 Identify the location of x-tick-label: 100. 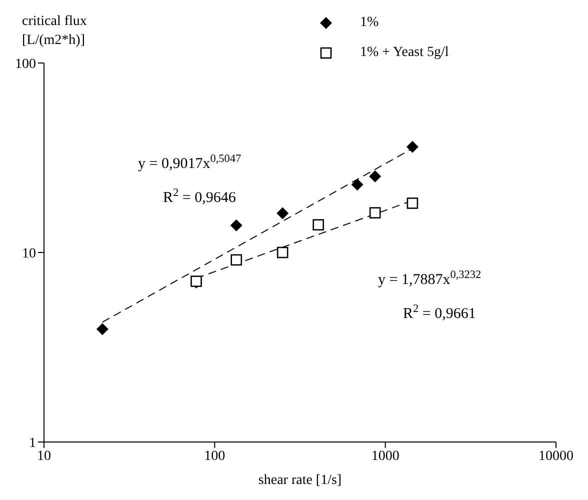
(215, 456).